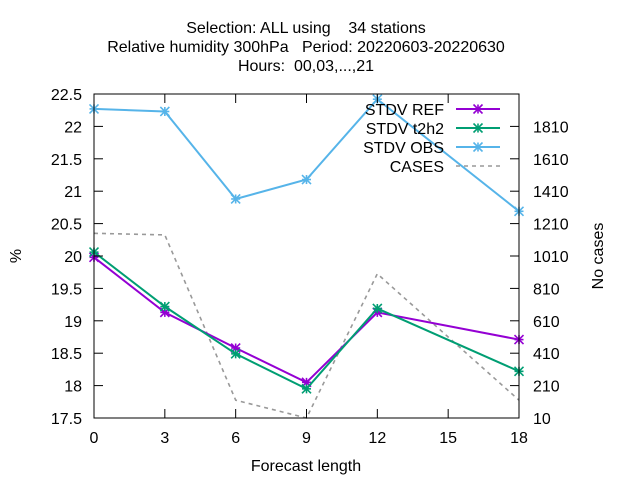 This screenshot has width=640, height=485. What do you see at coordinates (431, 139) in the screenshot?
I see `legend: STDV REF STDV t2h2 STDV OBS CASES` at bounding box center [431, 139].